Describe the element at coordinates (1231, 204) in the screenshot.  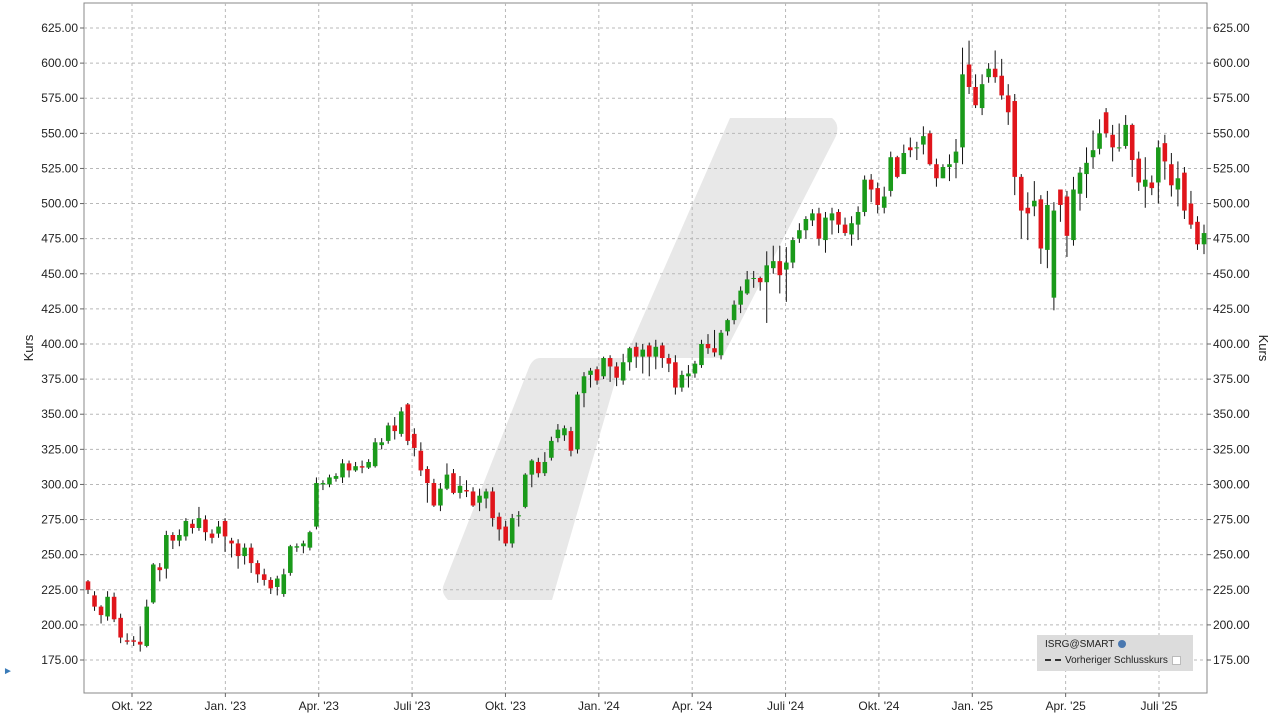
I see `y-tick-label-right: 500.00` at that location.